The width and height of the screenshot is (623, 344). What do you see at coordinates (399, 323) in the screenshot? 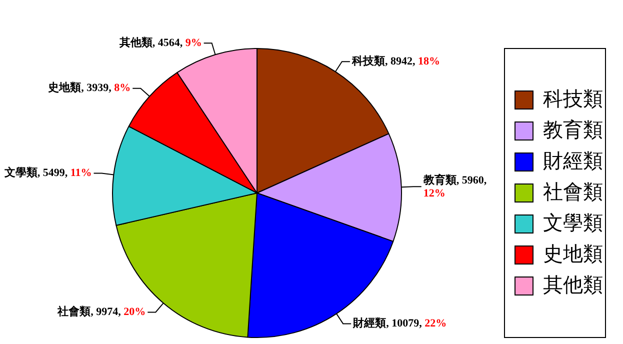
I see `data-label: 財經類, 10079, 22%` at bounding box center [399, 323].